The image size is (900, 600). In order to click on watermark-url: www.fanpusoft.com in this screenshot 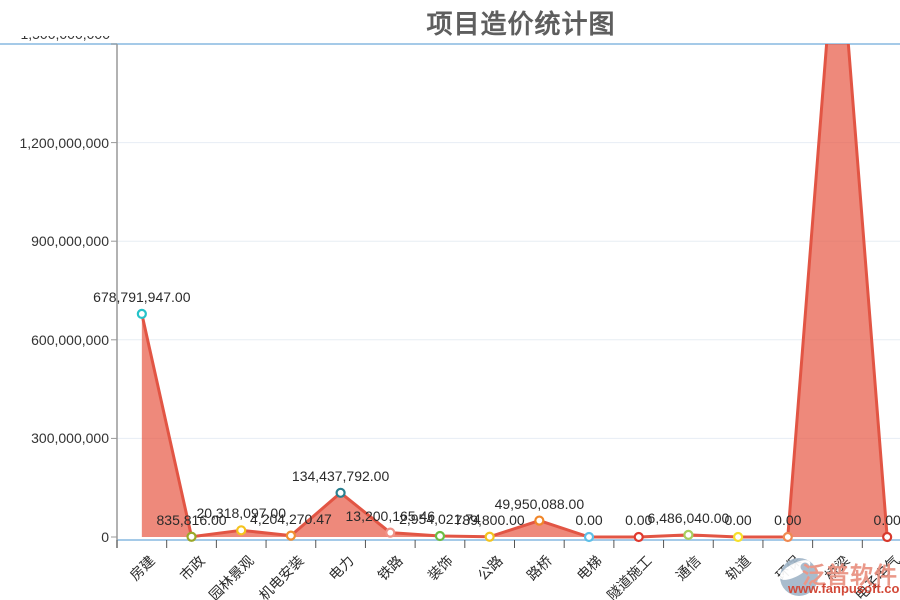, I will do `click(844, 588)`.